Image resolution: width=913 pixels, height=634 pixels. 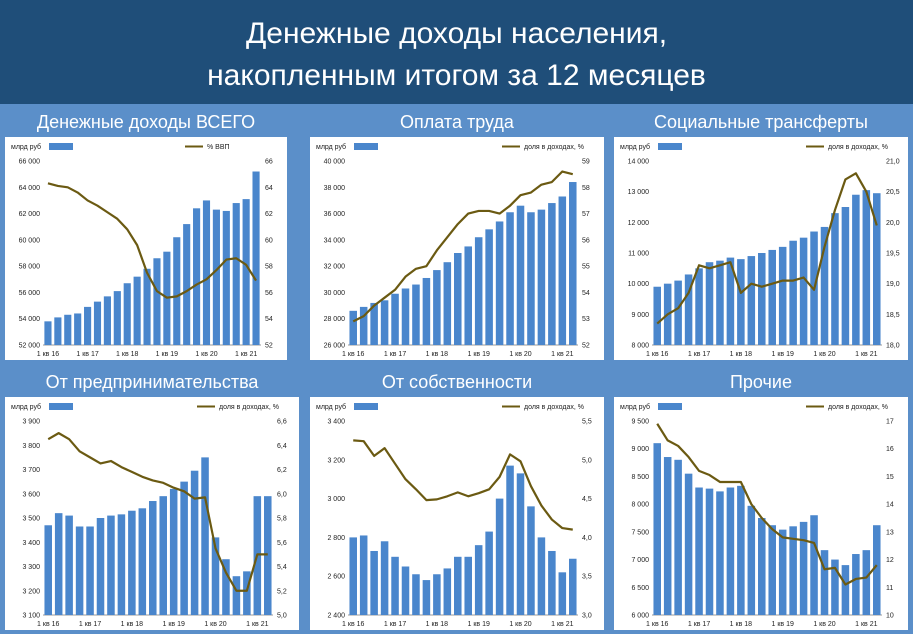 What do you see at coordinates (31, 446) in the screenshot?
I see `y-tick-left: 3 800` at bounding box center [31, 446].